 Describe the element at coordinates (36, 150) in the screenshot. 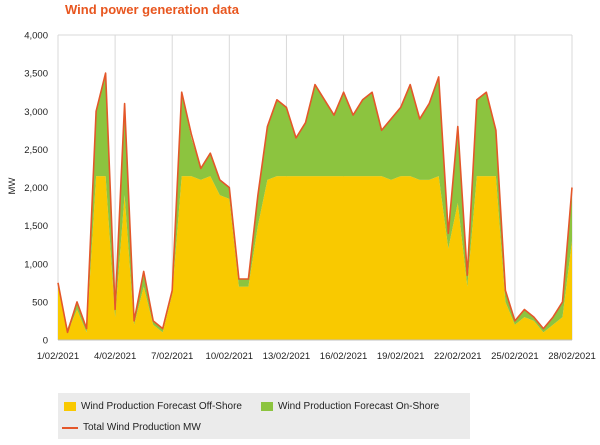

I see `y-tick-label: 2,500` at that location.